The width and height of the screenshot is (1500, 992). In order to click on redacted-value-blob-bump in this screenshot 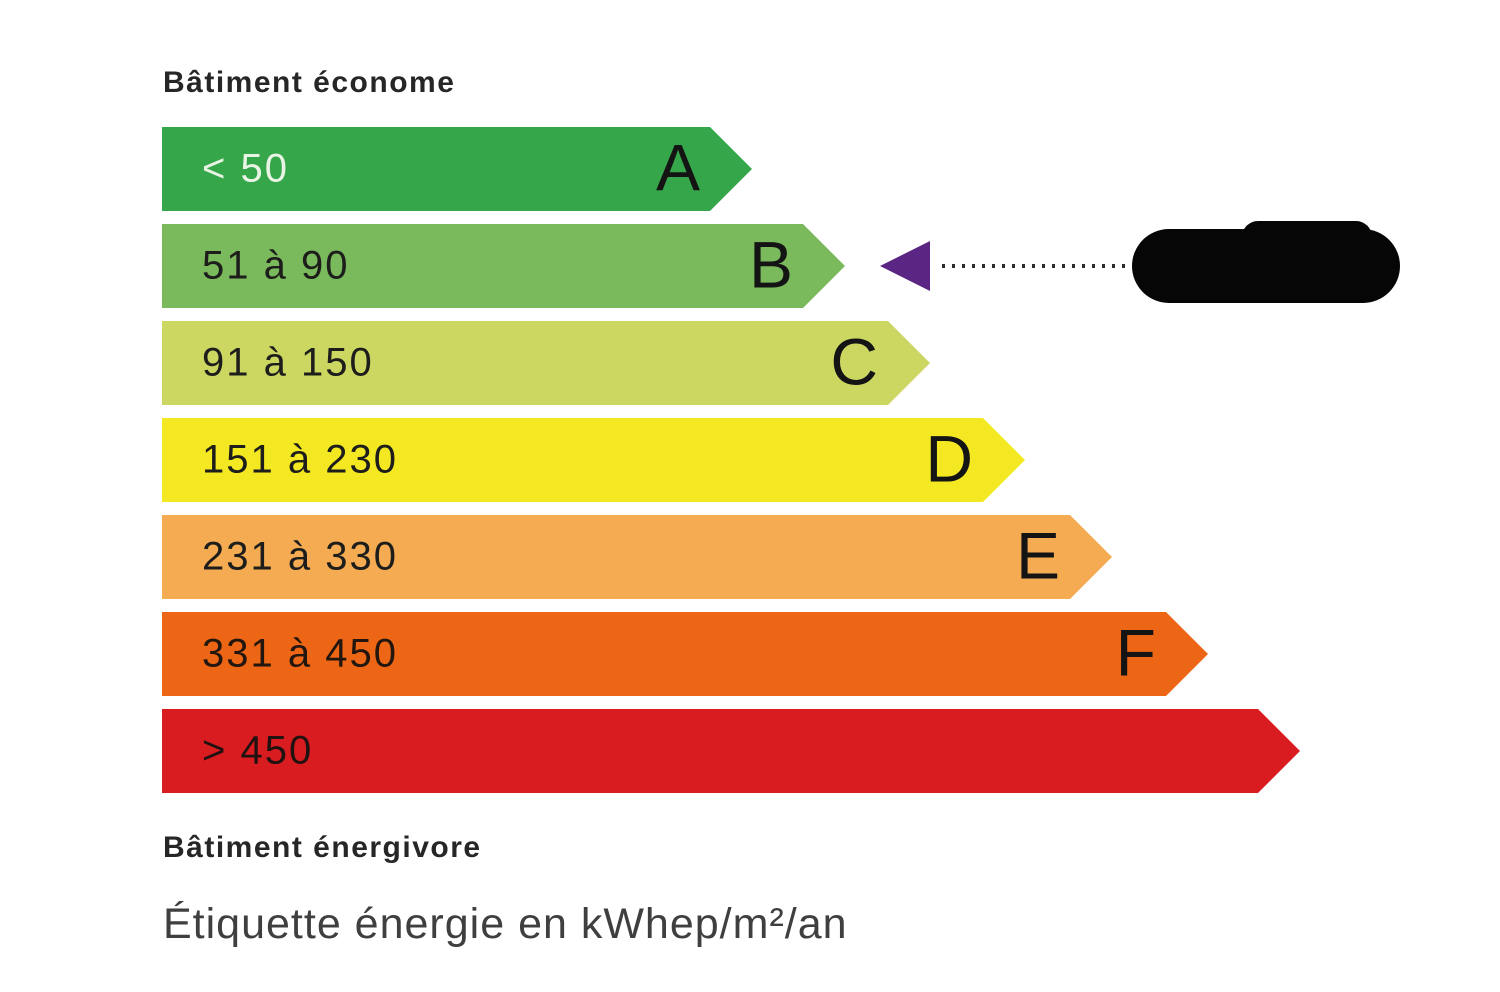, I will do `click(1307, 237)`.